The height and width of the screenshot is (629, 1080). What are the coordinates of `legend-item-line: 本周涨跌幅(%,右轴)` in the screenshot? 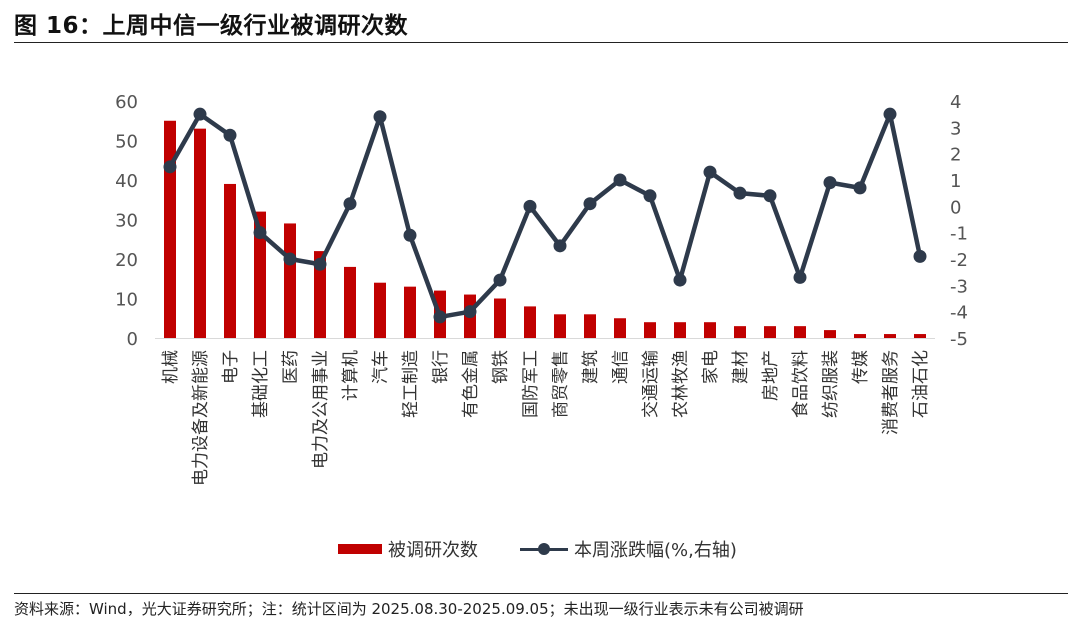 It's located at (628, 549).